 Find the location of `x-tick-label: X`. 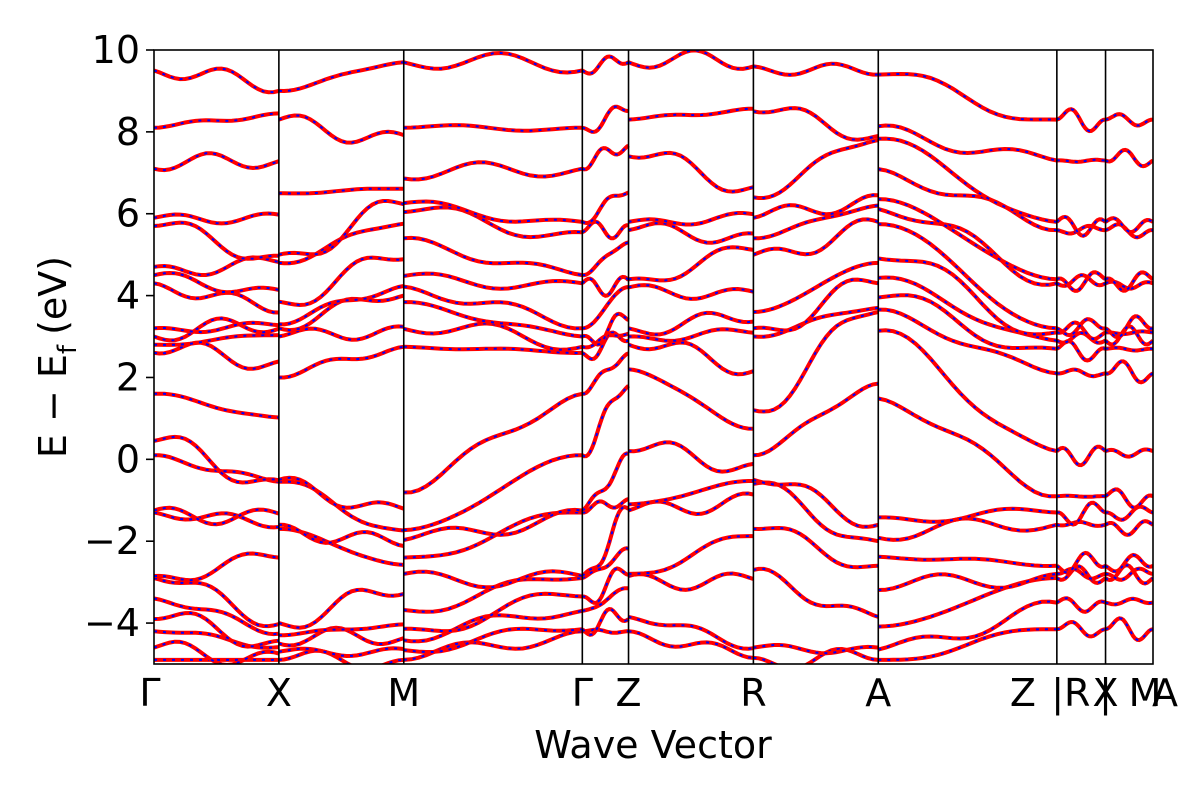

x-tick-label: X is located at coordinates (1106, 693).